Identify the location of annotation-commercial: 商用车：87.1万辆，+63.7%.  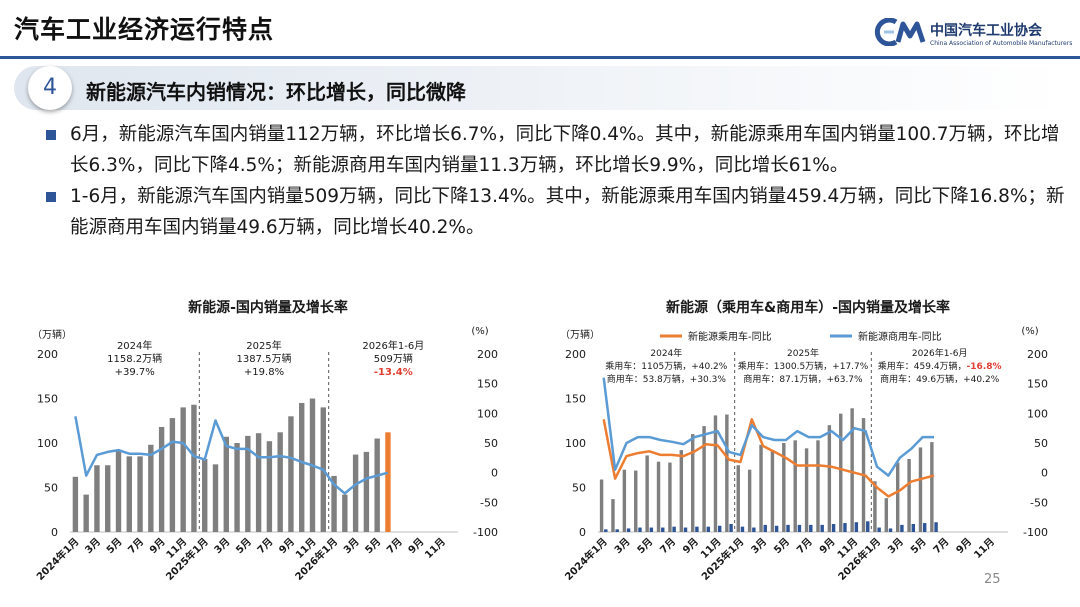
(803, 379).